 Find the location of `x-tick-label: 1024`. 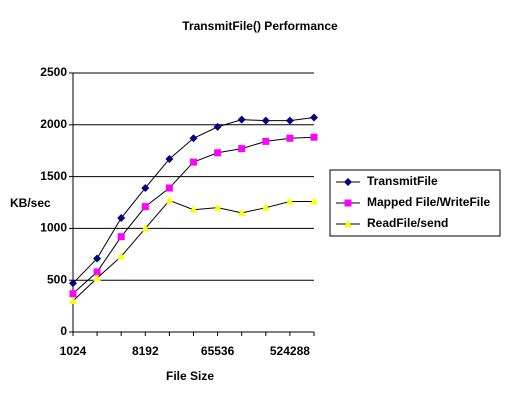

x-tick-label: 1024 is located at coordinates (73, 351).